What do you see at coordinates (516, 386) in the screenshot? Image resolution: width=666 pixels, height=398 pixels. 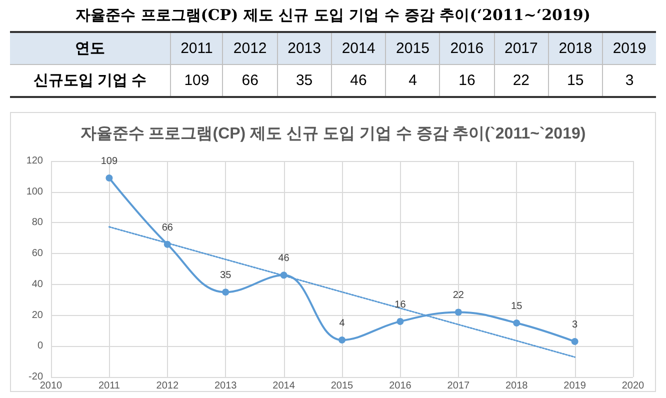 I see `x-tick-label: 2018` at bounding box center [516, 386].